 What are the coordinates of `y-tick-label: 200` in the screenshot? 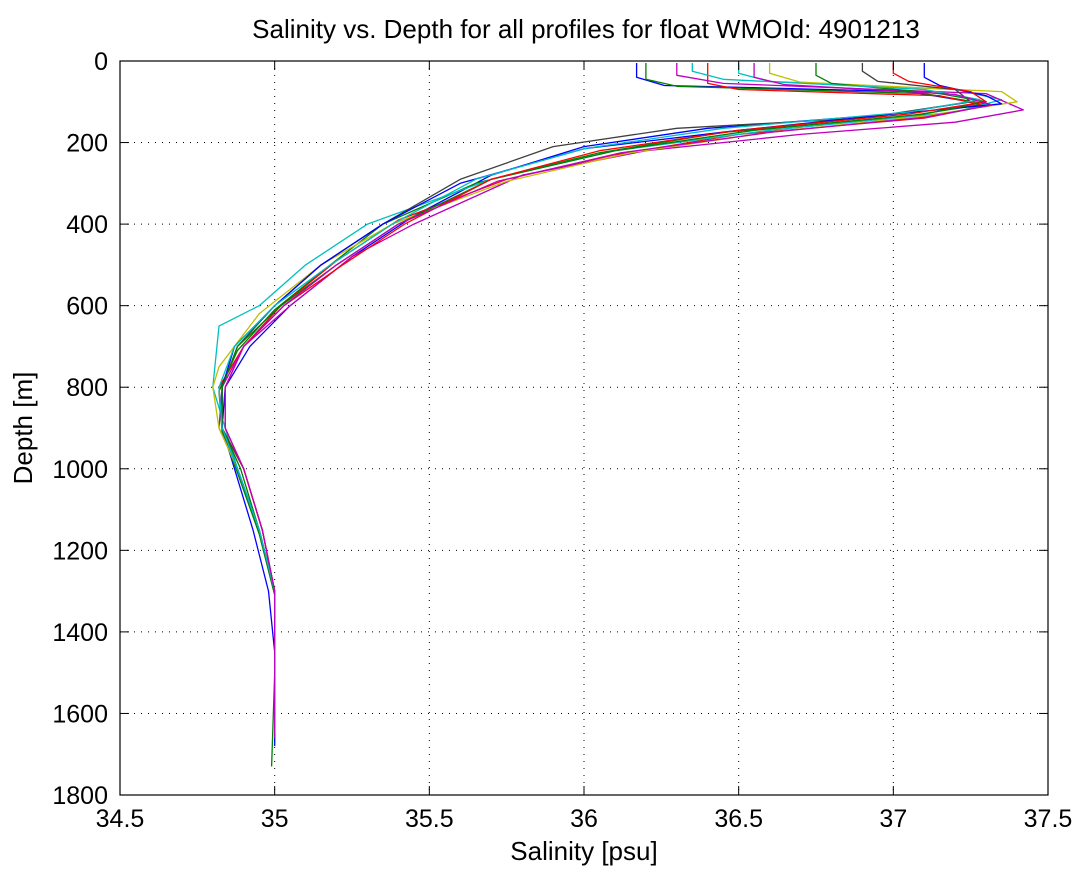 It's located at (87, 144).